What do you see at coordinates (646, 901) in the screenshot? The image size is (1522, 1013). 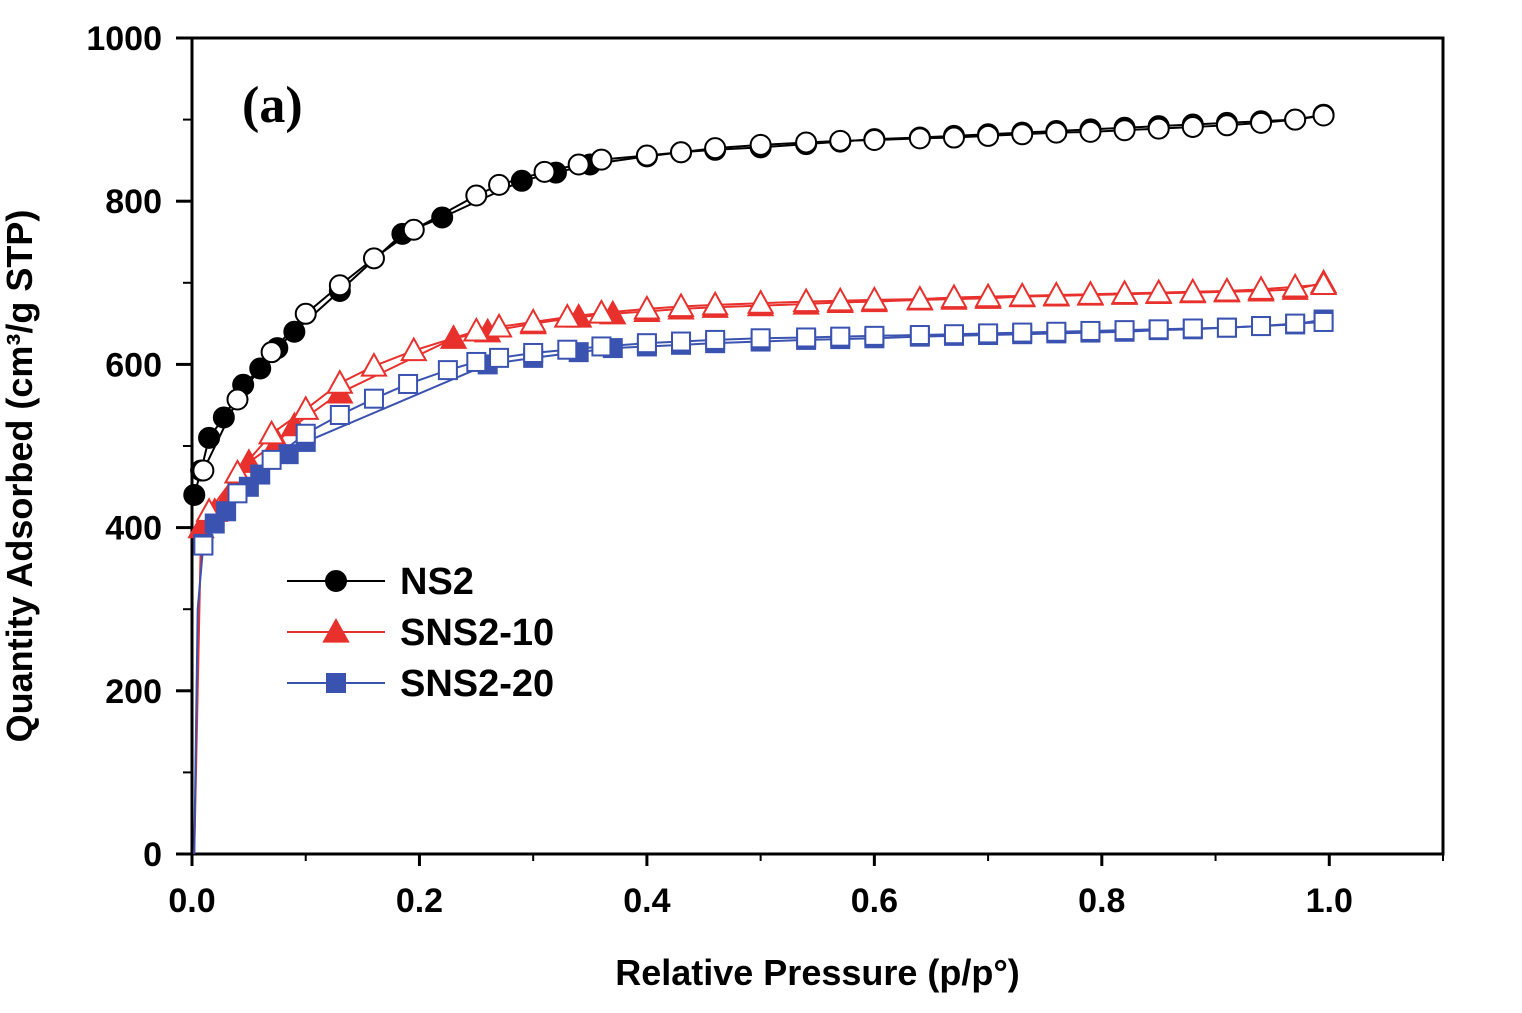 I see `x-tick-label: 0.4` at bounding box center [646, 901].